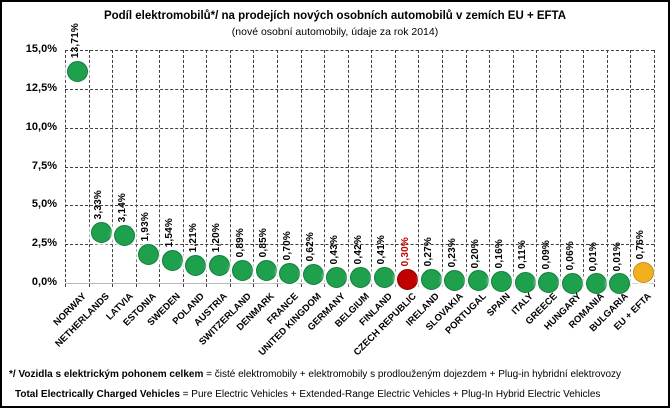 The image size is (670, 408). Describe the element at coordinates (193, 237) in the screenshot. I see `value-label-poland: 1,21%` at that location.